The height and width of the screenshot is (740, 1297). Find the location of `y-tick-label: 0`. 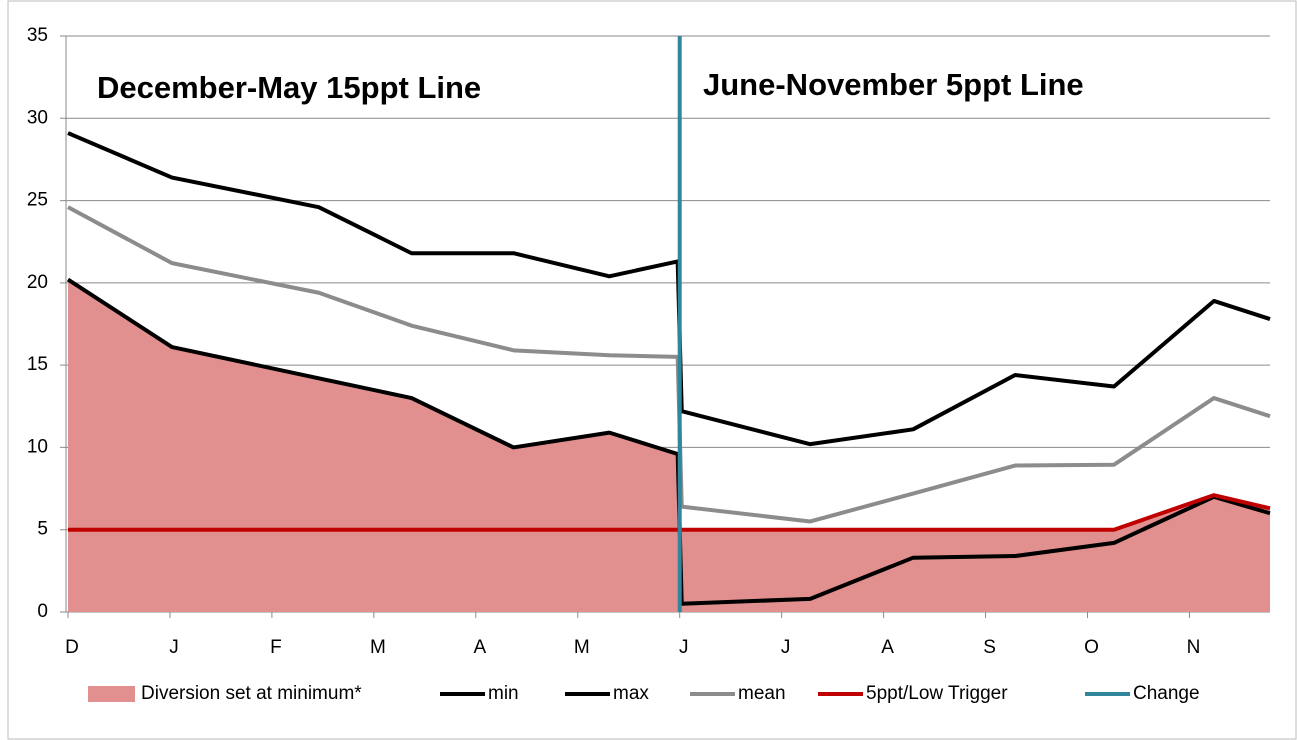

y-tick-label: 0 is located at coordinates (42, 611).